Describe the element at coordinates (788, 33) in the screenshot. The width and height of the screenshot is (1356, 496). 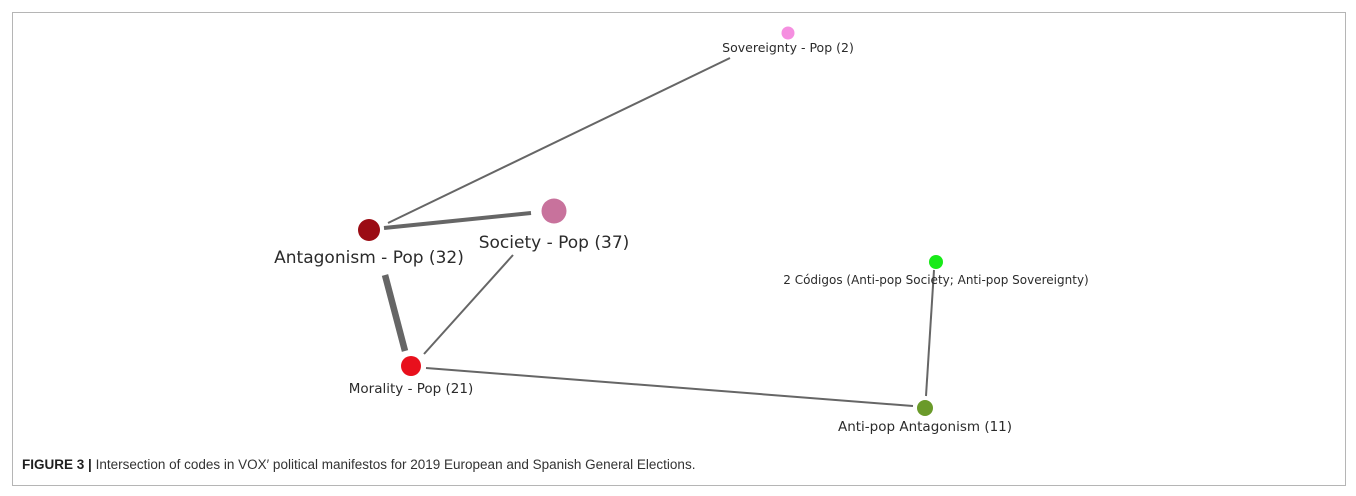
I see `node-sovereignty` at that location.